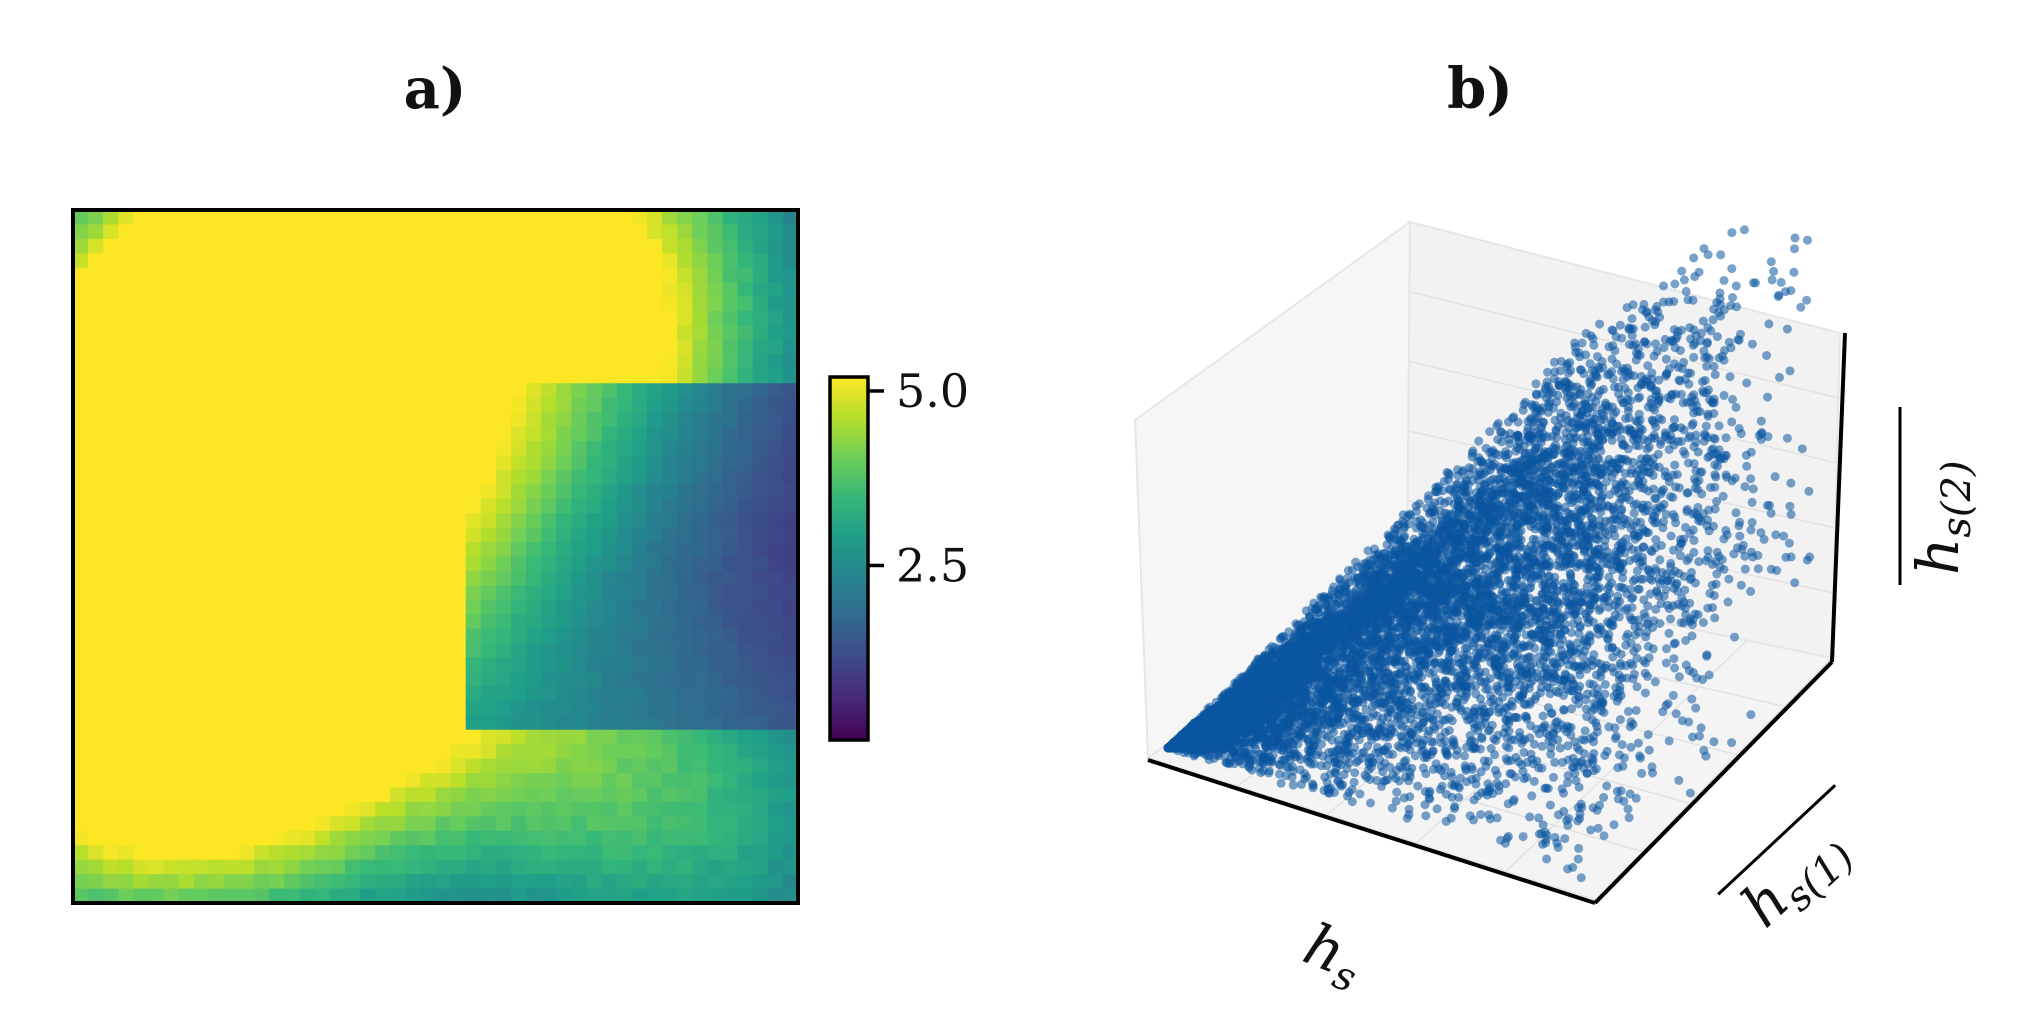 The width and height of the screenshot is (2027, 1025). What do you see at coordinates (1480, 89) in the screenshot?
I see `panel-label-b: b)` at bounding box center [1480, 89].